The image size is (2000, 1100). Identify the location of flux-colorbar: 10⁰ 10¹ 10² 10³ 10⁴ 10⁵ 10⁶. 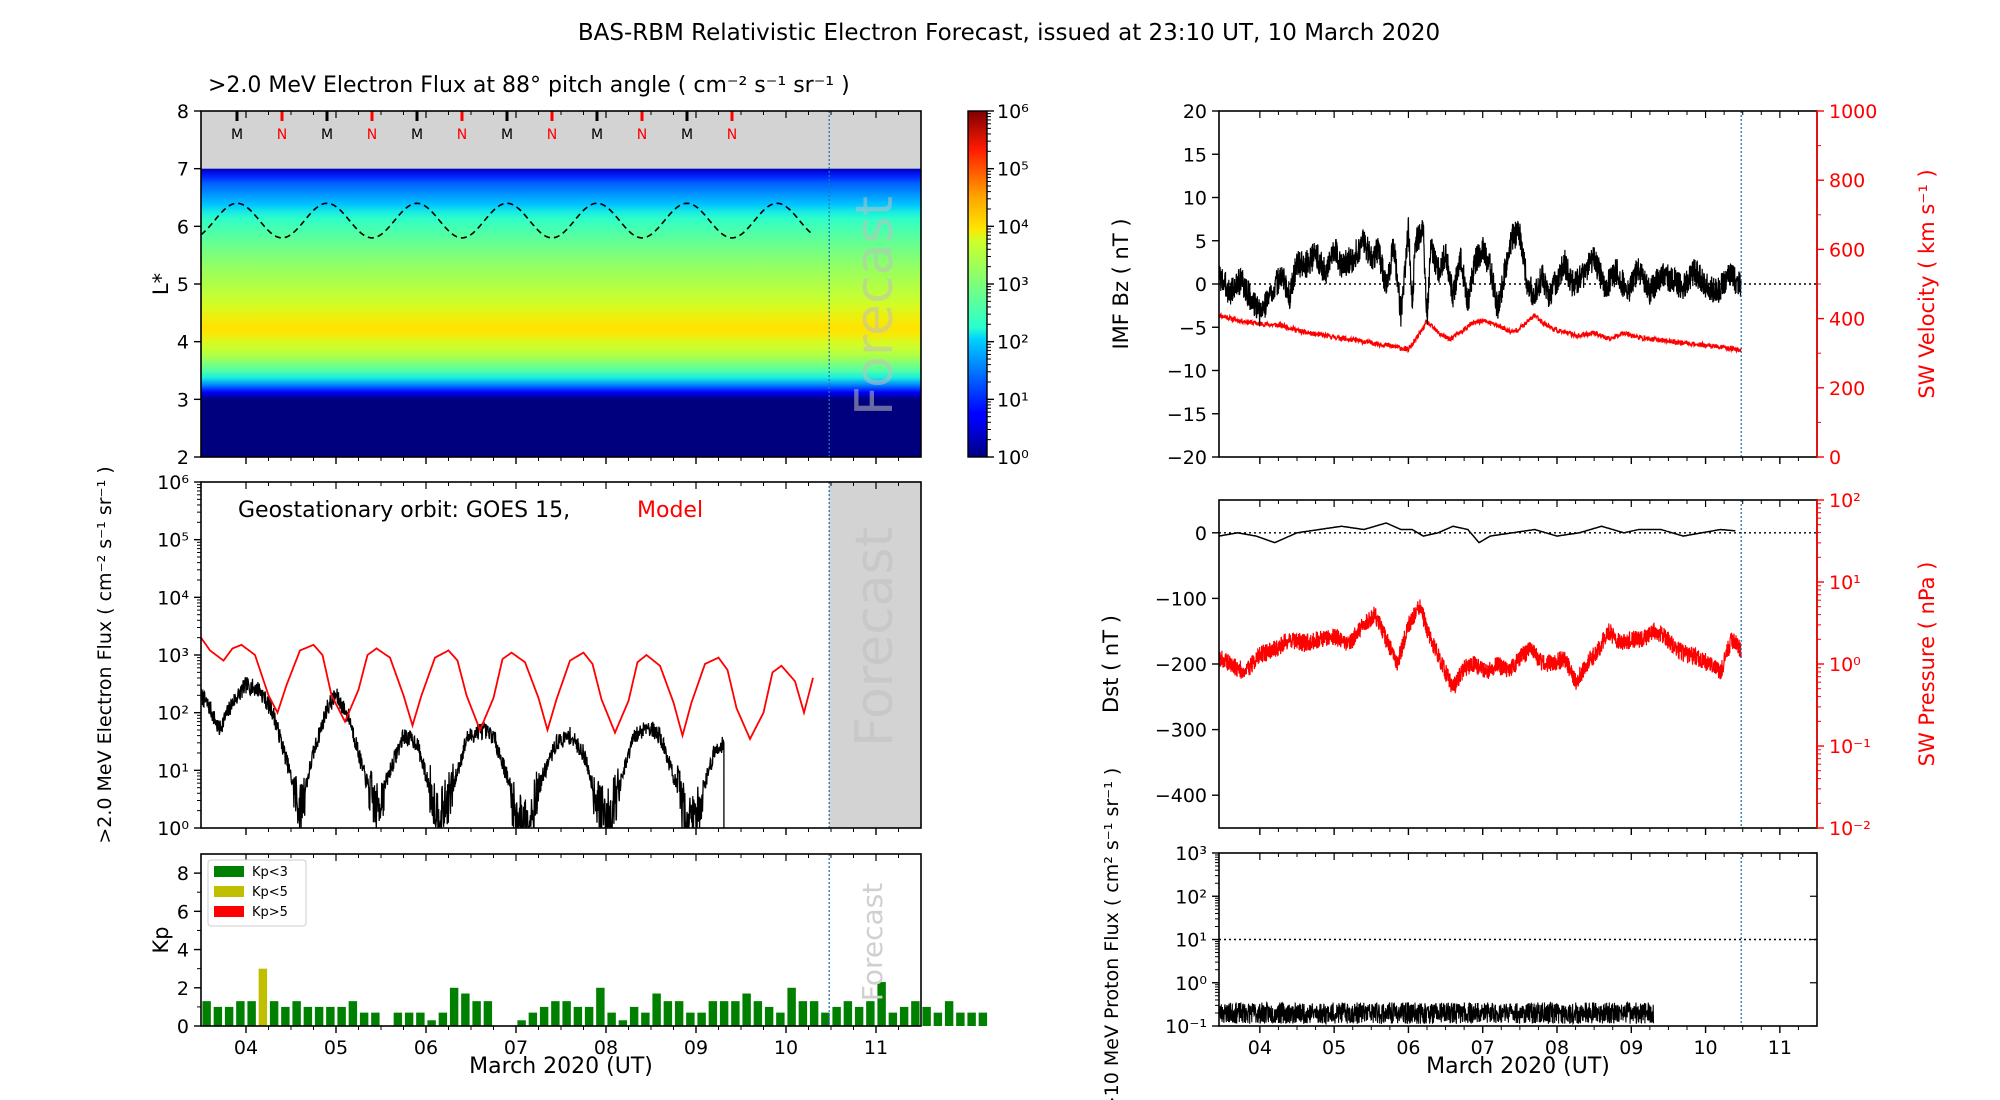
(998, 285).